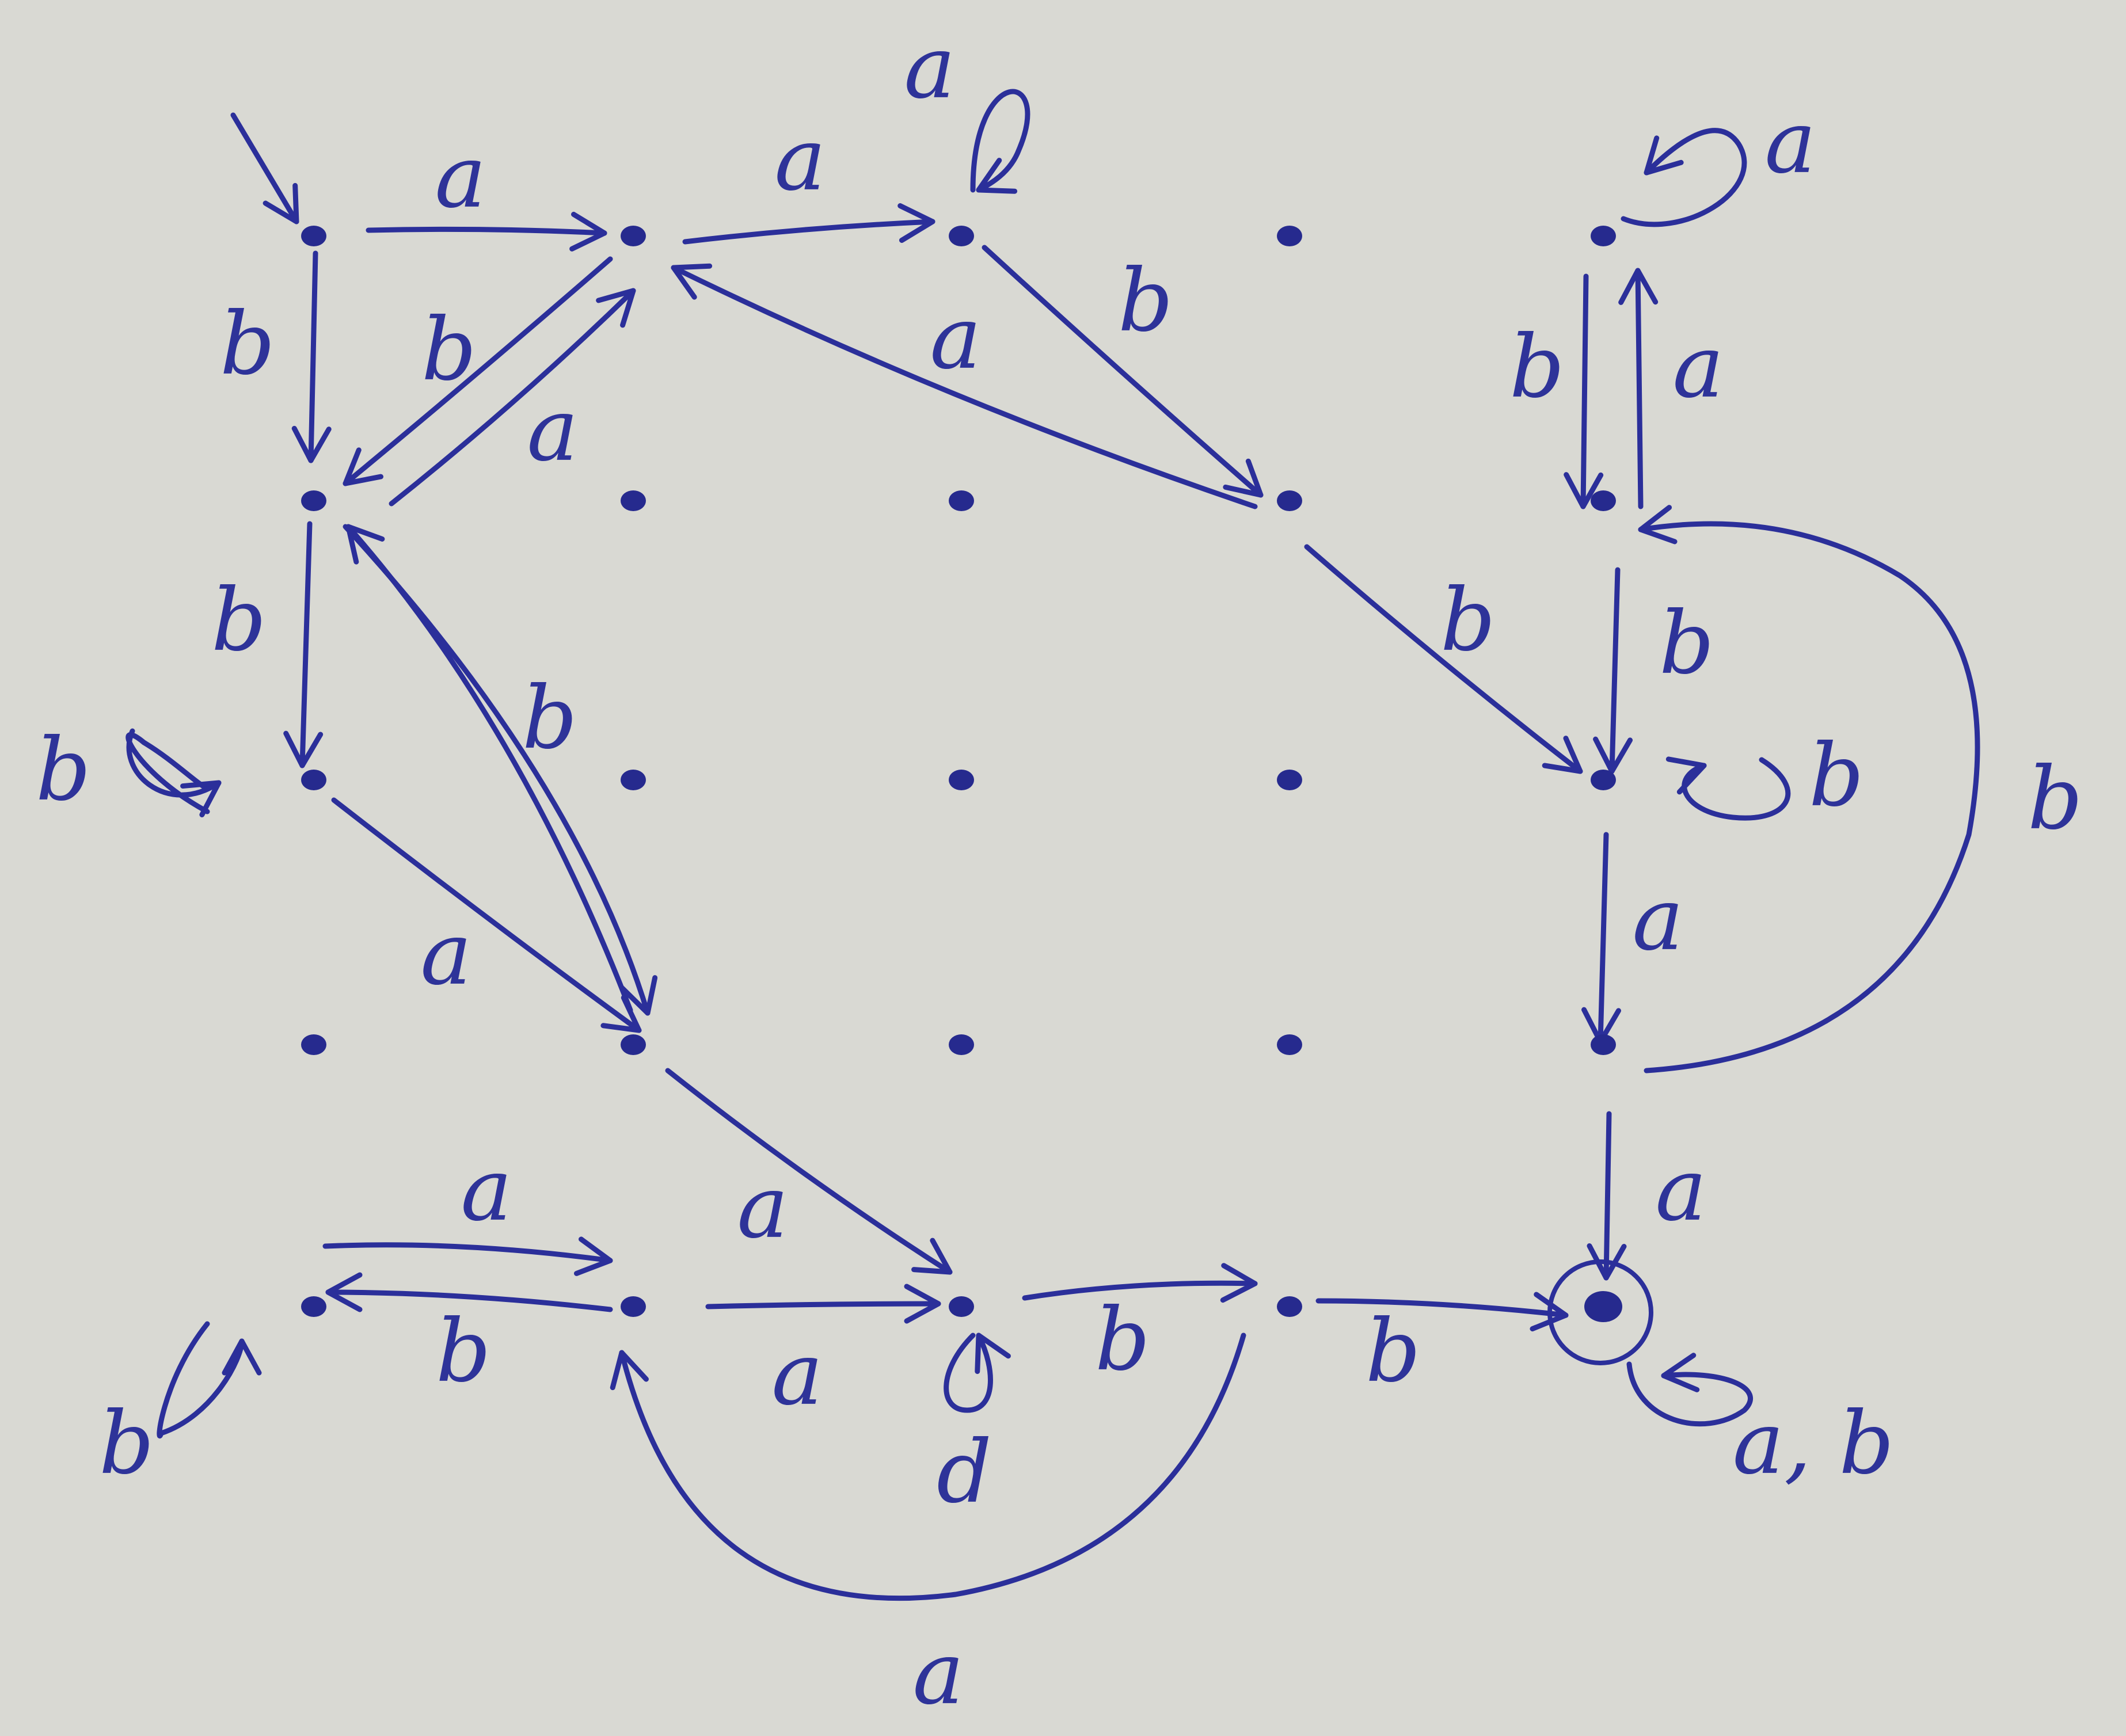 This screenshot has width=2126, height=1736. Describe the element at coordinates (1123, 371) in the screenshot. I see `edge-r0c2-r1c3` at that location.